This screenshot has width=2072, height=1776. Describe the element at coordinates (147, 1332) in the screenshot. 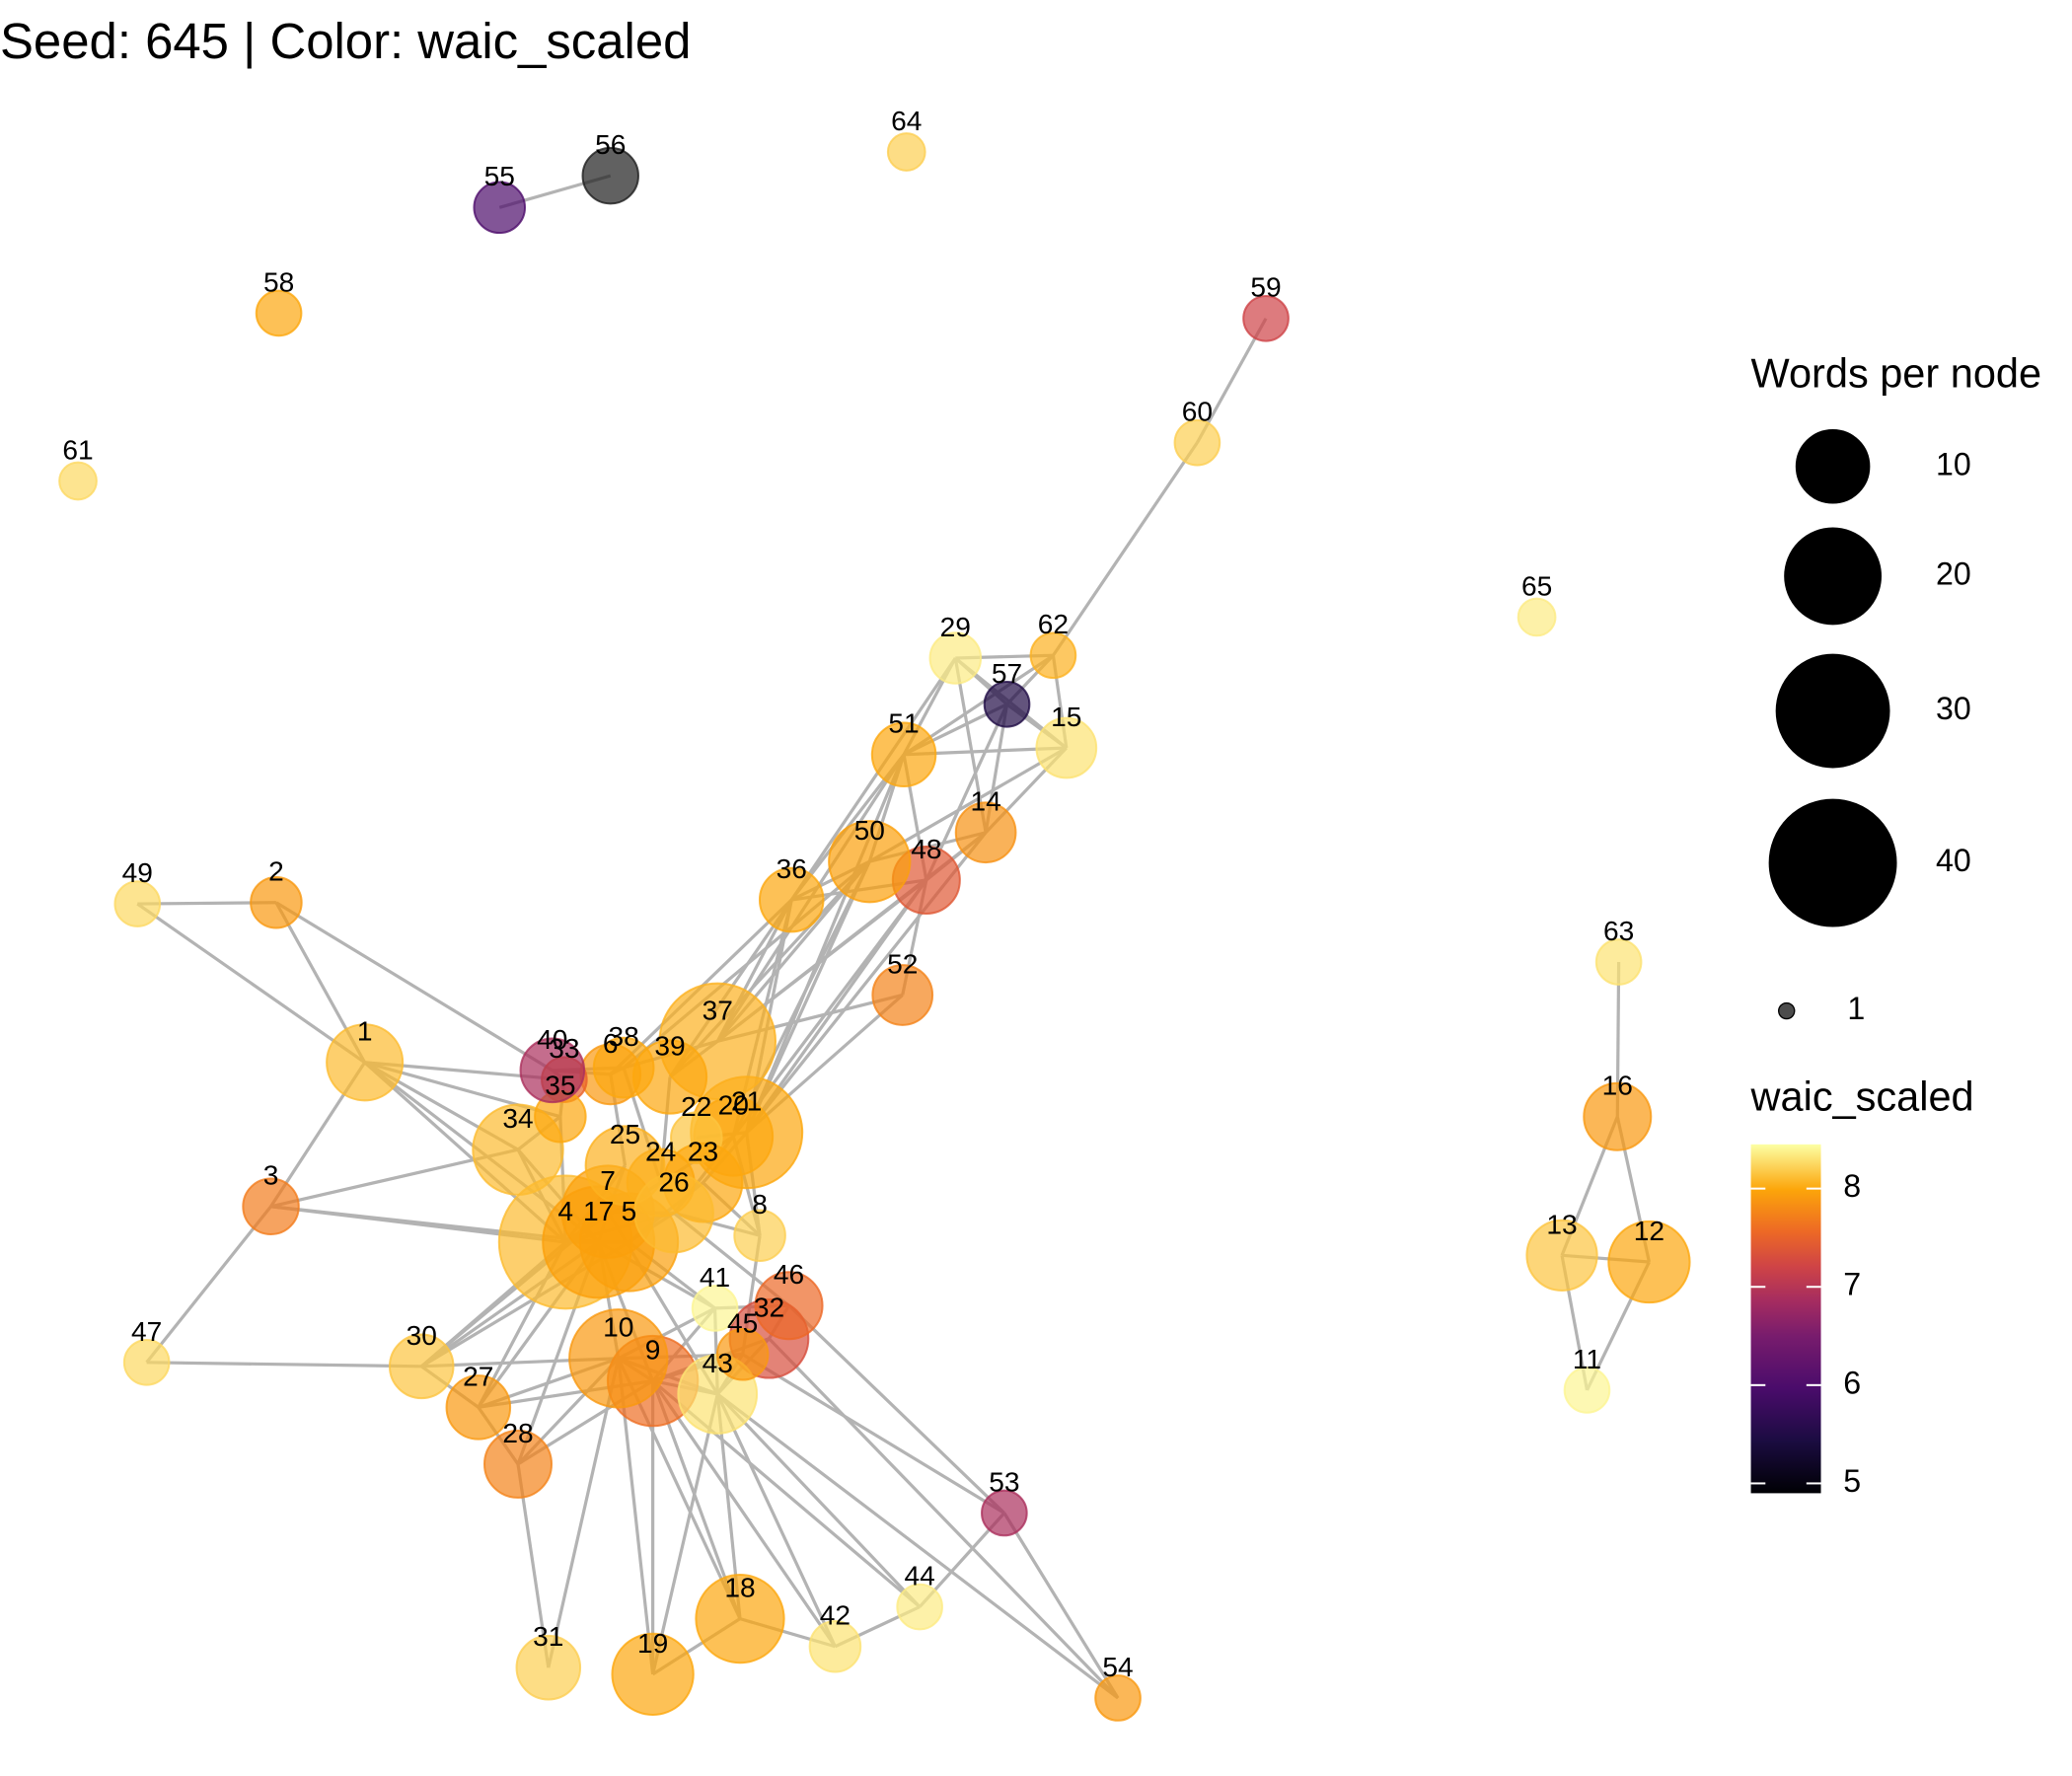

I see `node-label: 47` at that location.